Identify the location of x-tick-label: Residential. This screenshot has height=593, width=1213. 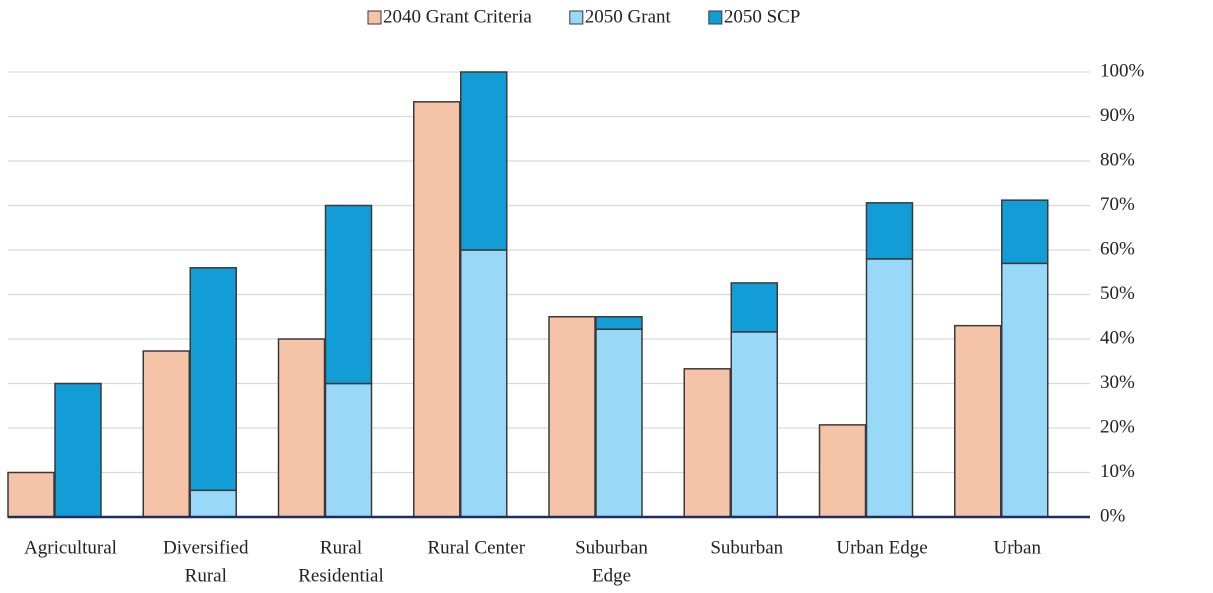
(340, 575).